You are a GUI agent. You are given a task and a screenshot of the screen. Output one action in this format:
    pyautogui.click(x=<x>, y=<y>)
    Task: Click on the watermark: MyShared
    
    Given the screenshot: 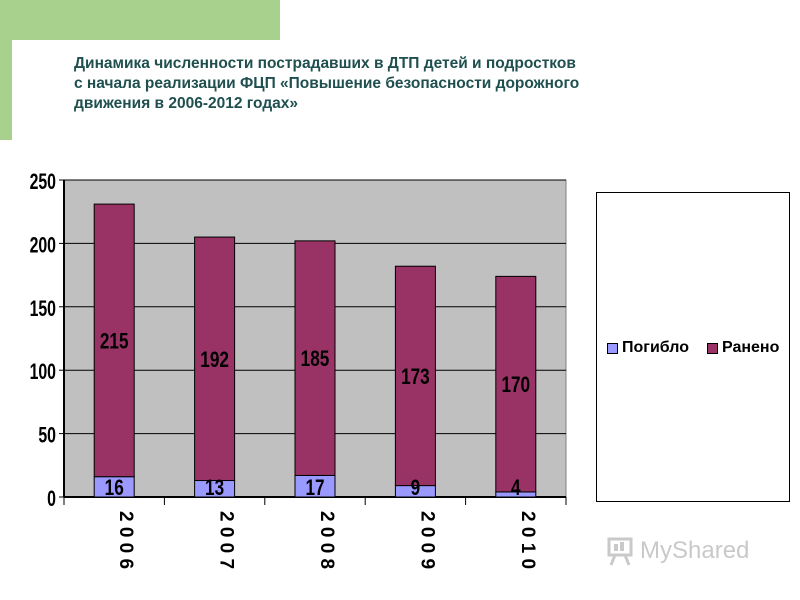 What is the action you would take?
    pyautogui.click(x=677, y=551)
    